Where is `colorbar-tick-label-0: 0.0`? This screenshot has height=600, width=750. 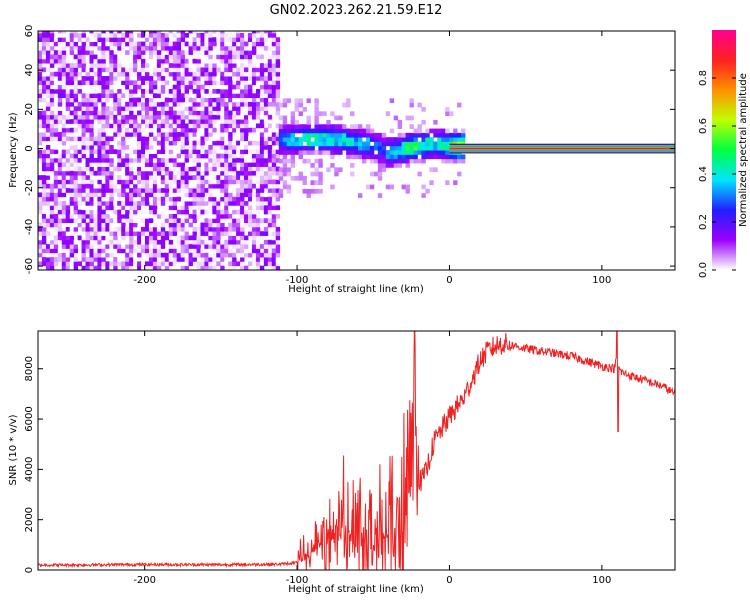
colorbar-tick-label-0: 0.0 is located at coordinates (703, 270).